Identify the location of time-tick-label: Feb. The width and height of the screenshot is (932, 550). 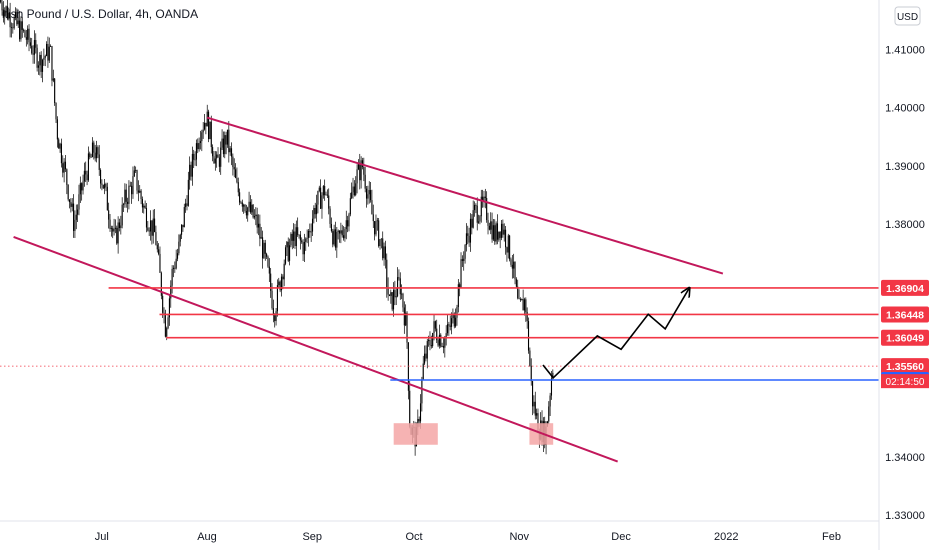
(831, 537).